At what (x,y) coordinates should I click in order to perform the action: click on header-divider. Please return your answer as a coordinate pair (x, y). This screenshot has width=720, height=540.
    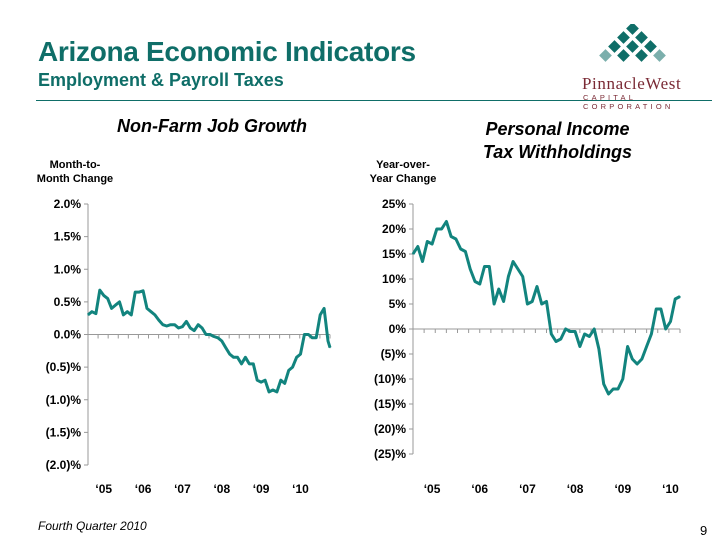
    Looking at the image, I should click on (374, 100).